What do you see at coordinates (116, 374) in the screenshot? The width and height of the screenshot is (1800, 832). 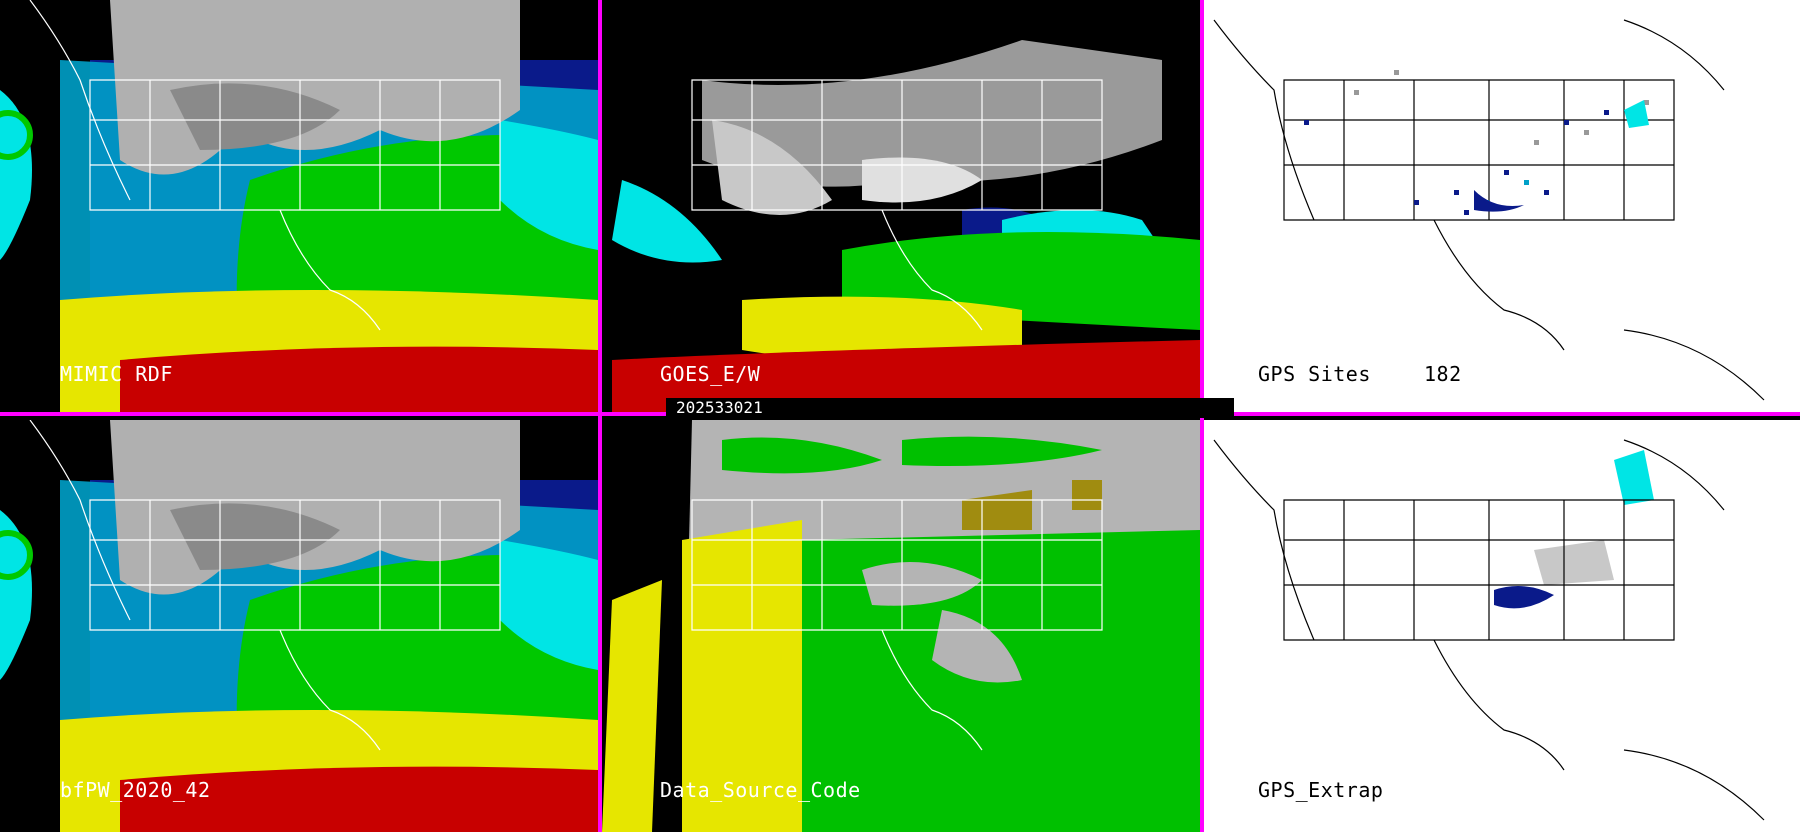 I see `panel-label-mimic-rdf: MIMIC RDF` at bounding box center [116, 374].